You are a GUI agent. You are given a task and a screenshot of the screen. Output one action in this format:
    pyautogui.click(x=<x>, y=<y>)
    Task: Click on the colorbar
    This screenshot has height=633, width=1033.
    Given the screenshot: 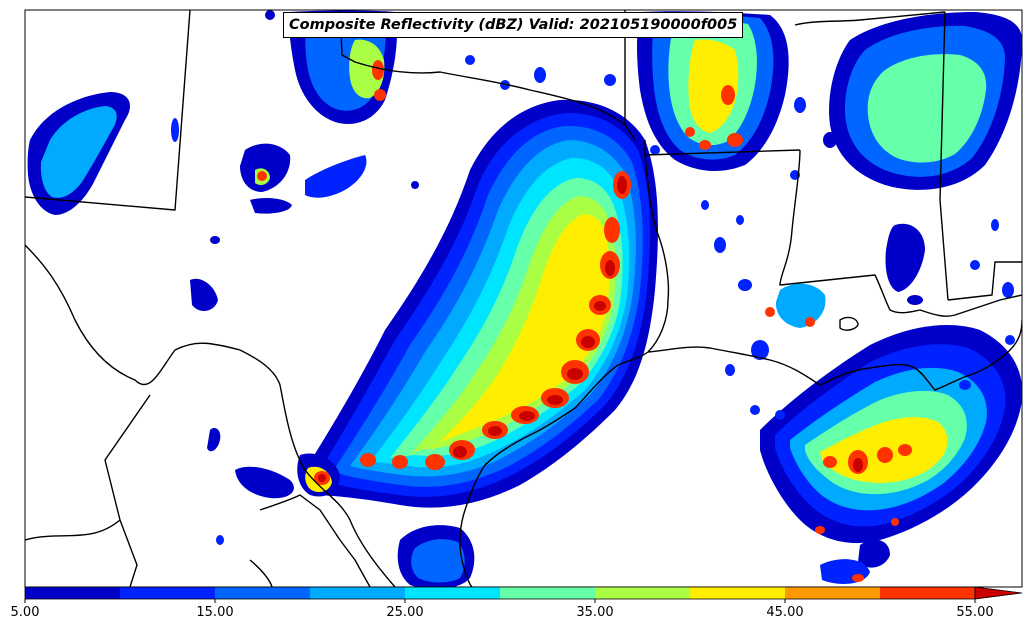 What is the action you would take?
    pyautogui.click(x=523, y=594)
    